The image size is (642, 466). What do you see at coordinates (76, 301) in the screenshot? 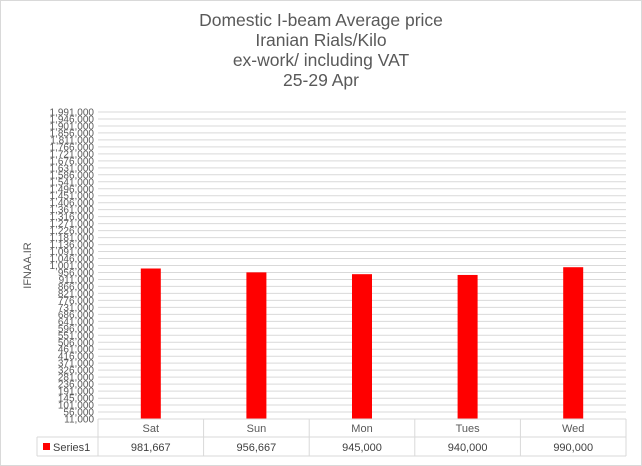
I see `y-tick-label: 776,000` at bounding box center [76, 301].